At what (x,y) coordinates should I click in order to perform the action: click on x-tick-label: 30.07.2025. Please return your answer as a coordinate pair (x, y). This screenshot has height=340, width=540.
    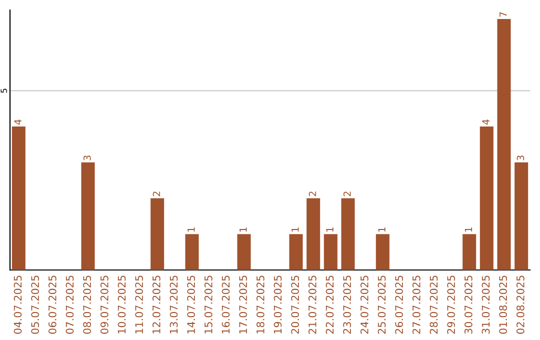
    Looking at the image, I should click on (468, 305).